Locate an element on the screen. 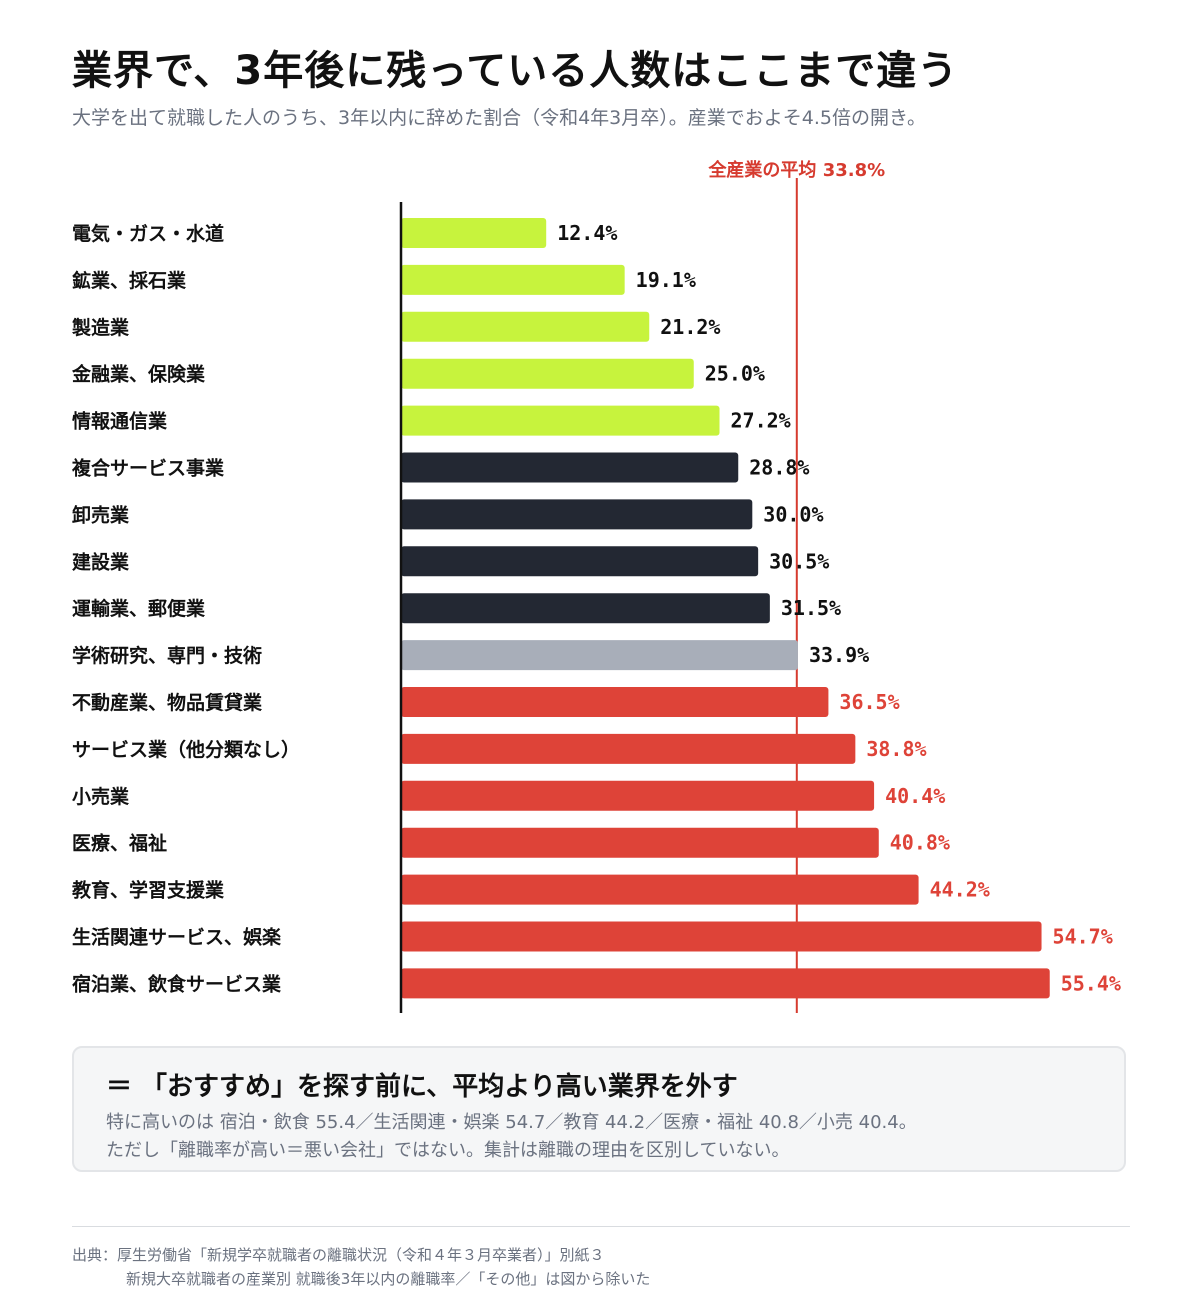 The image size is (1200, 1300). category-label: 教育、学習支援業 is located at coordinates (148, 890).